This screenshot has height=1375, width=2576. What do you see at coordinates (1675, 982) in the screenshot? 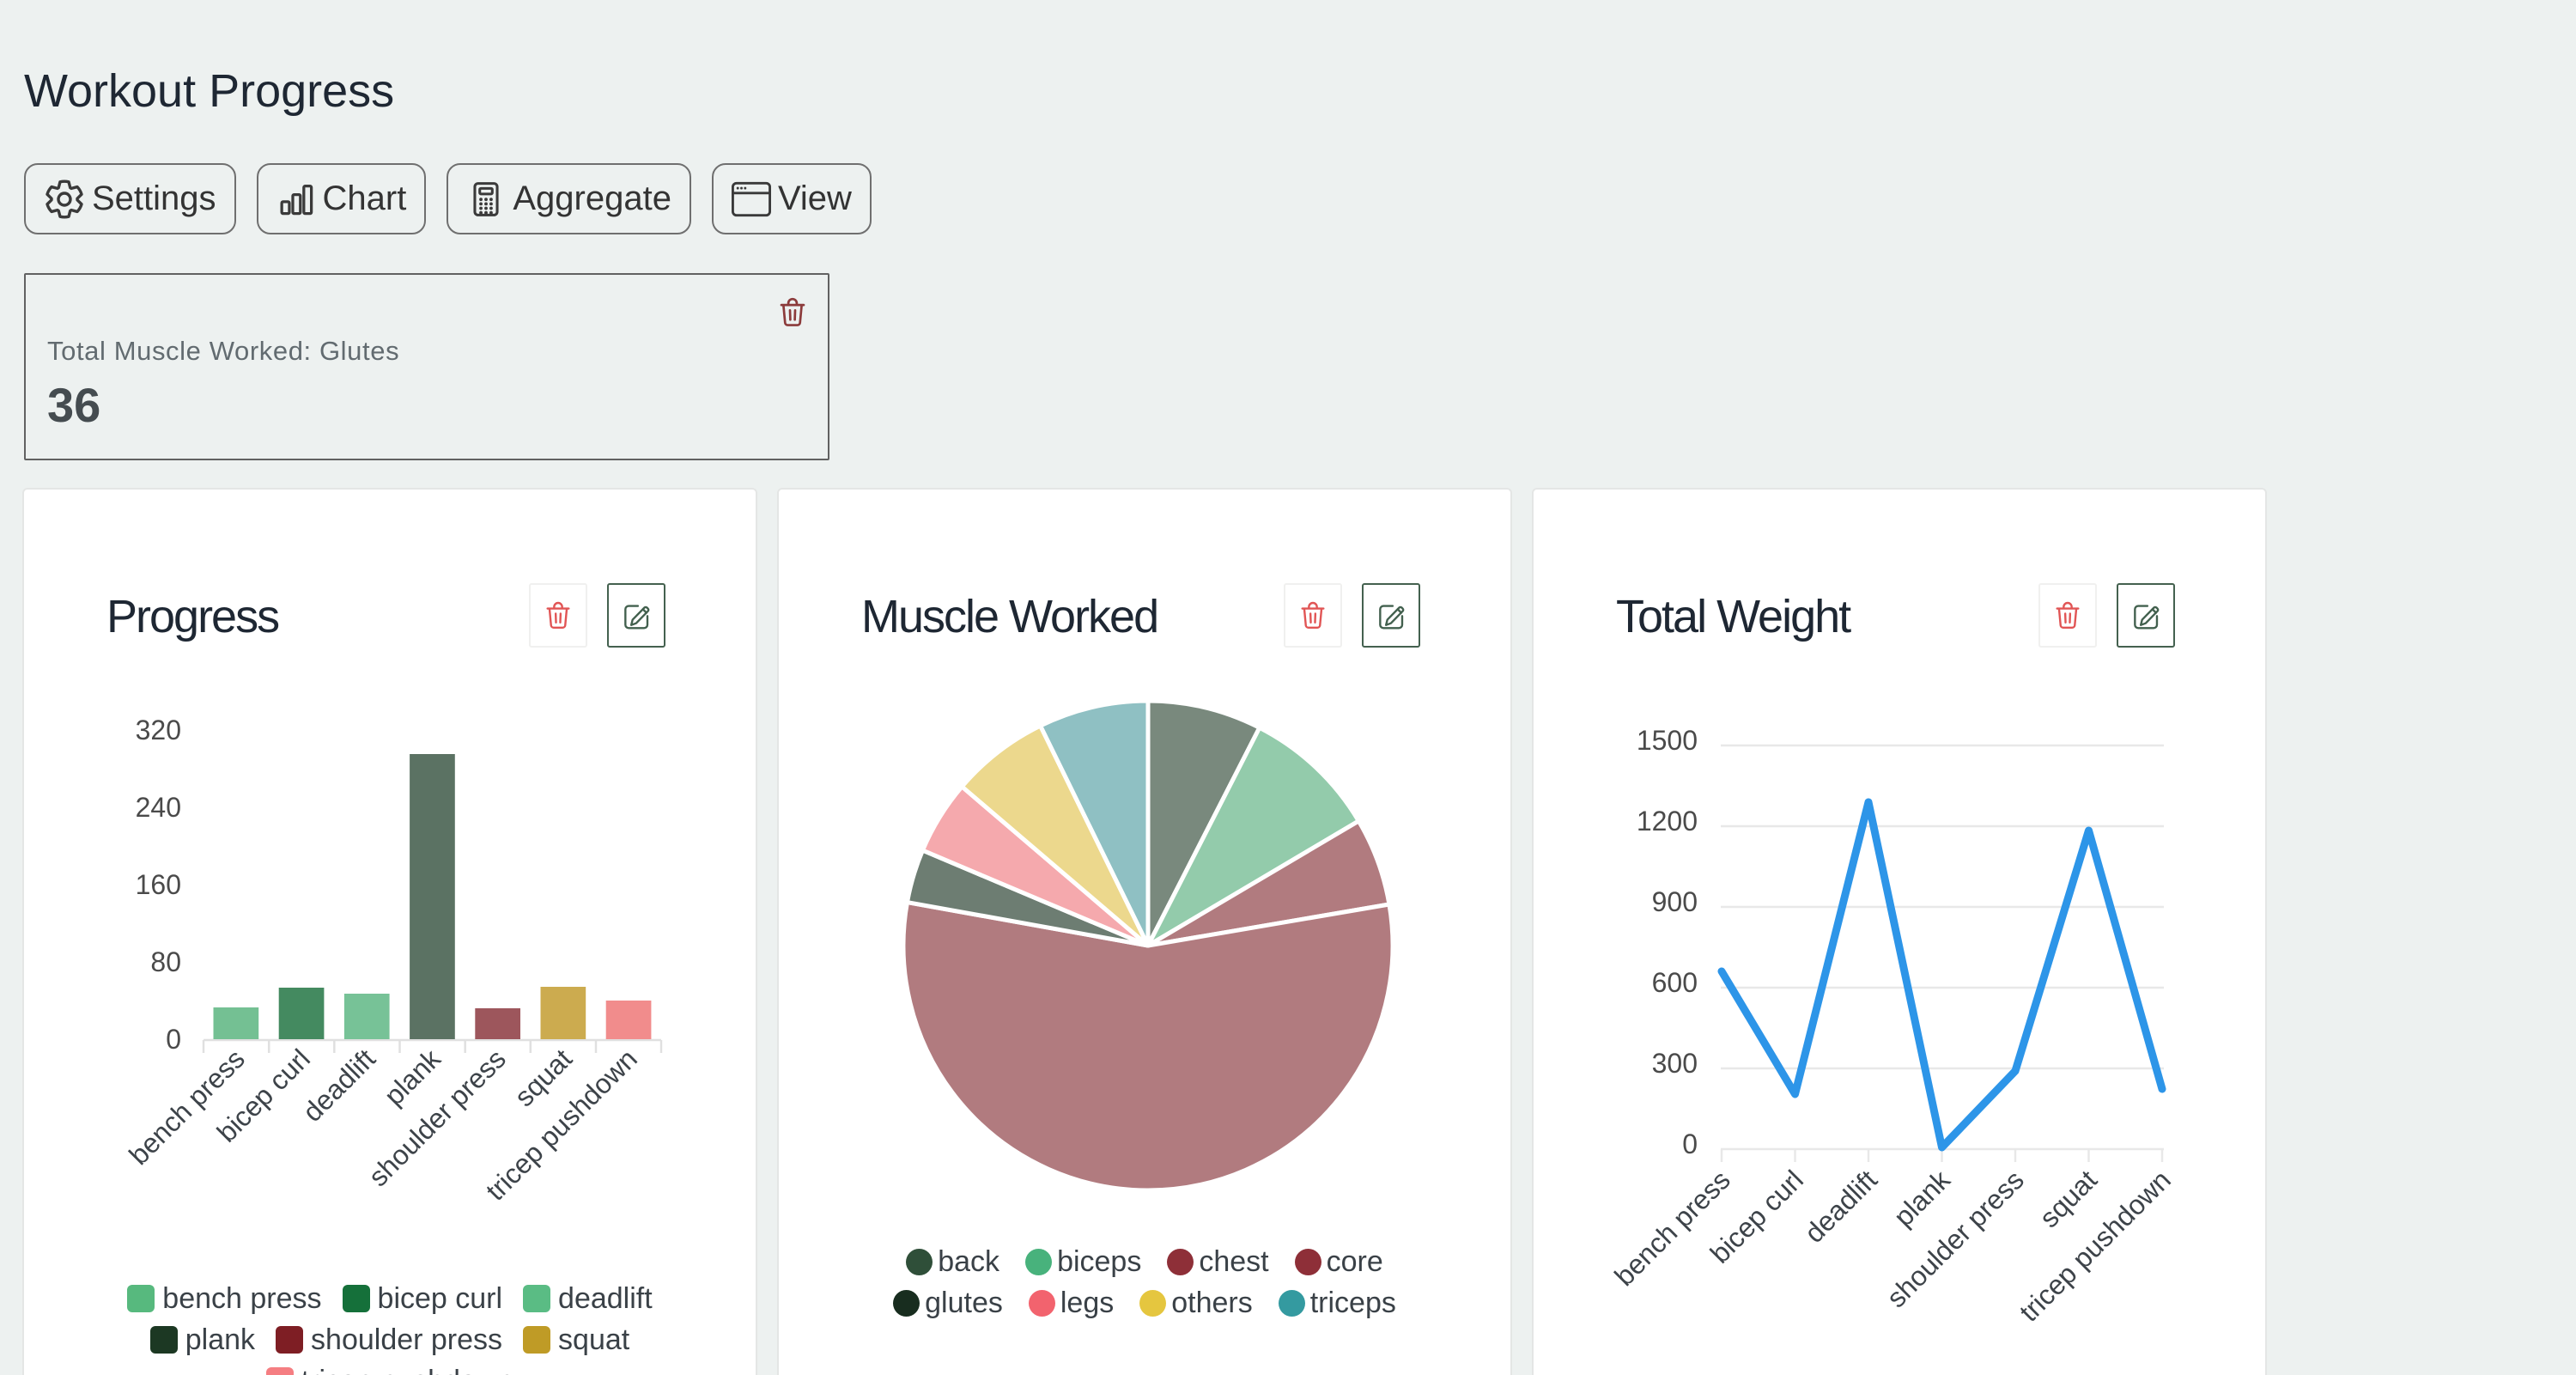
I see `svg-text: 600` at bounding box center [1675, 982].